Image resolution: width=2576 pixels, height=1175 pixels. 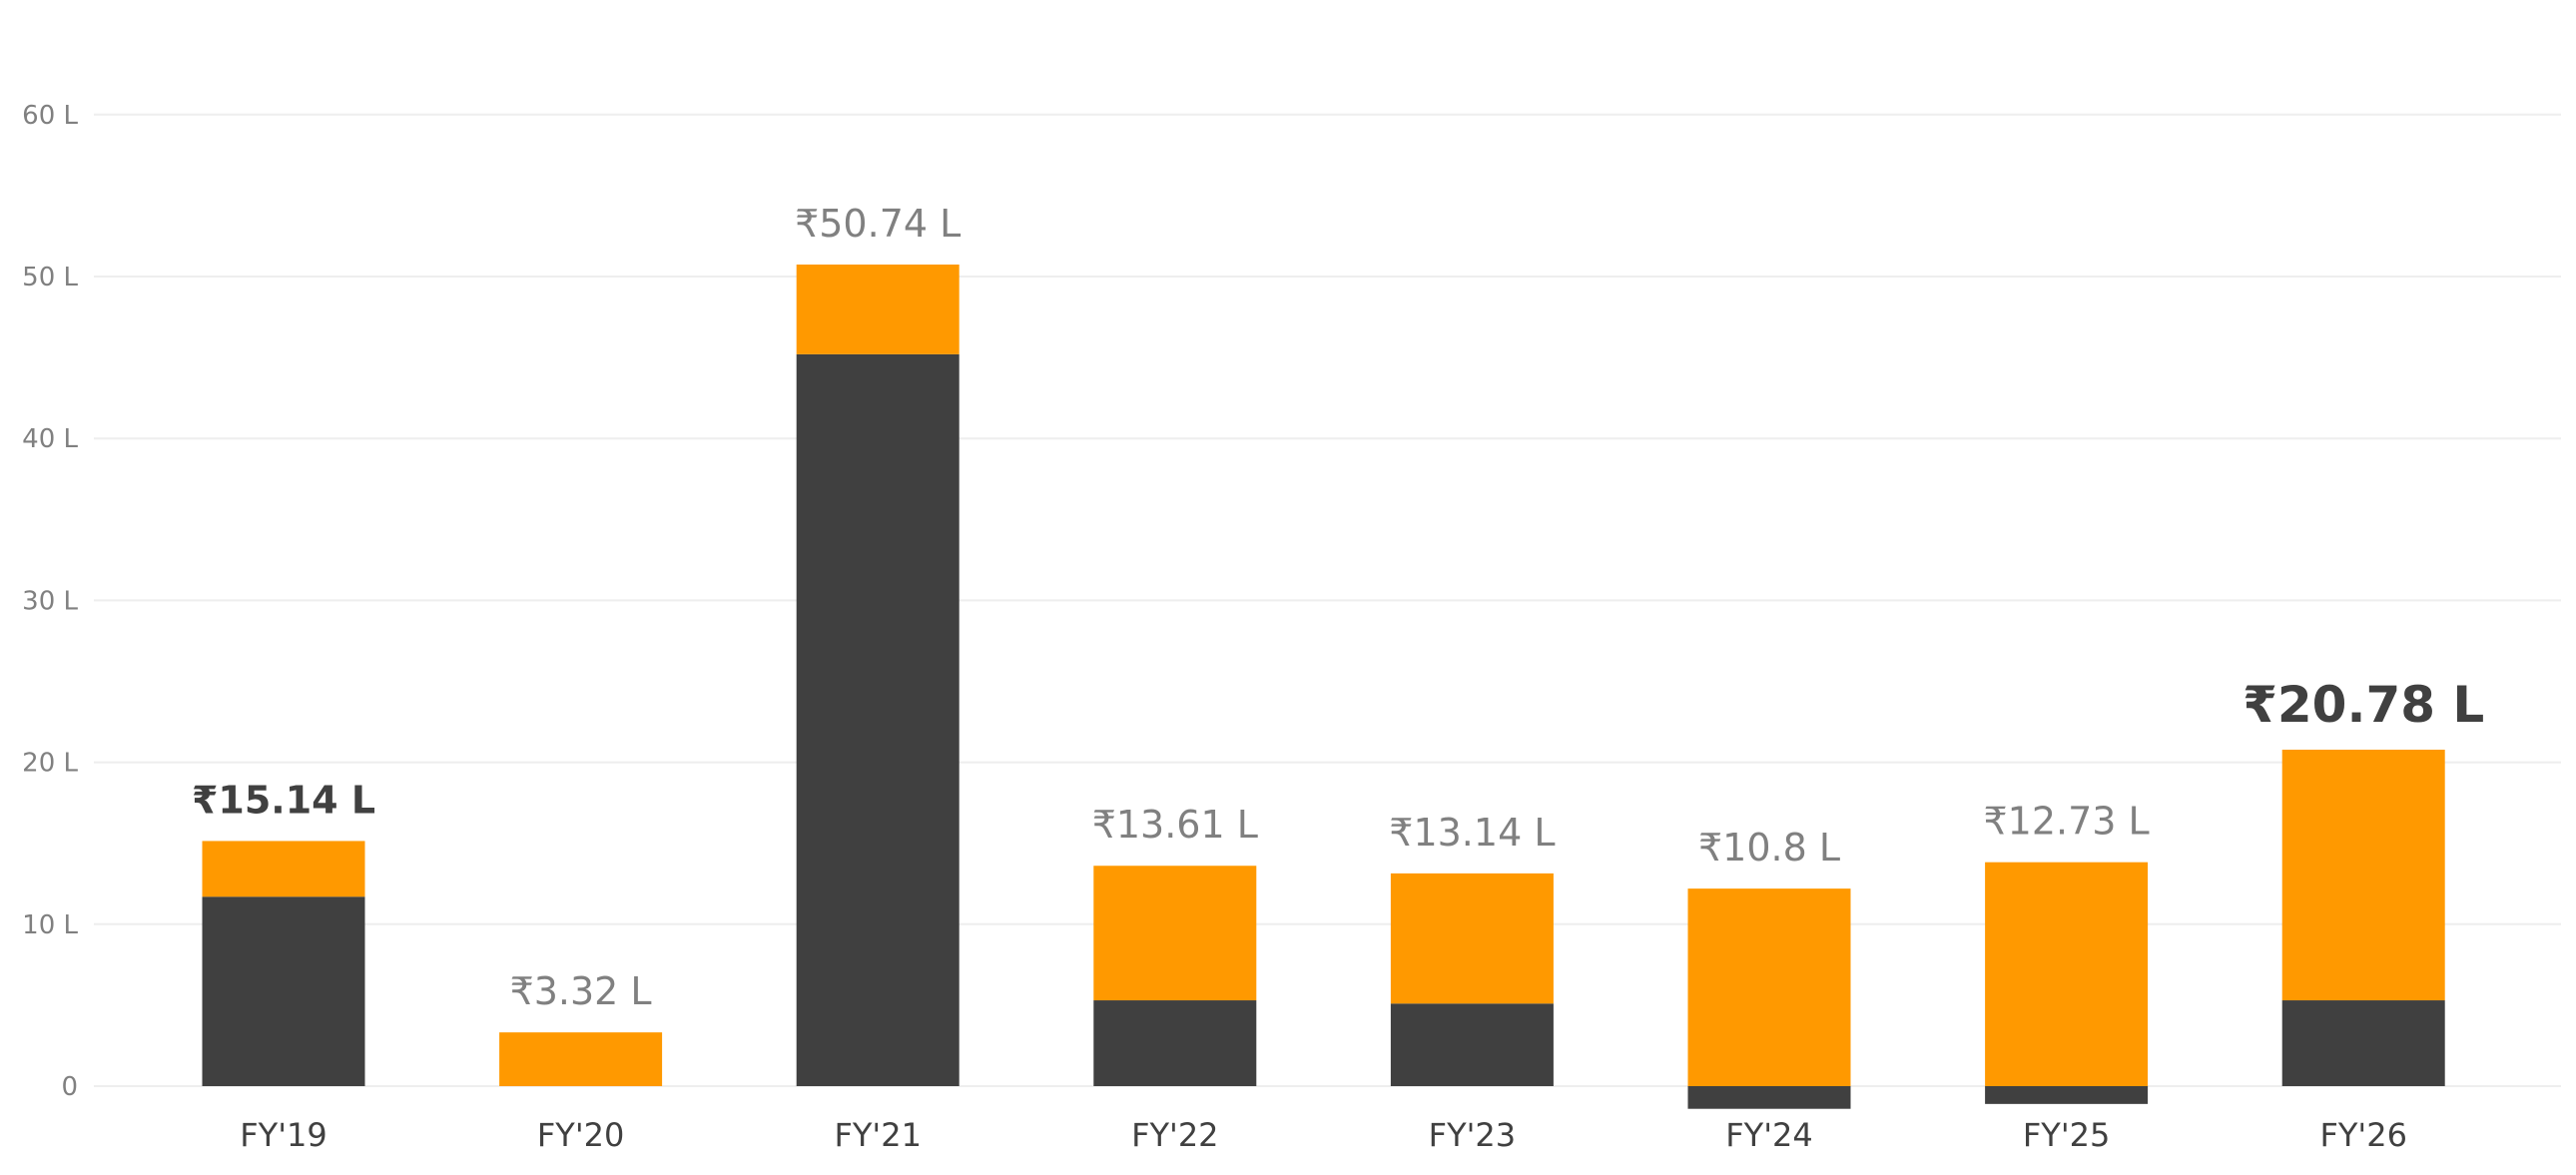 What do you see at coordinates (1769, 848) in the screenshot?
I see `bar-total-label: ₹10.8 L` at bounding box center [1769, 848].